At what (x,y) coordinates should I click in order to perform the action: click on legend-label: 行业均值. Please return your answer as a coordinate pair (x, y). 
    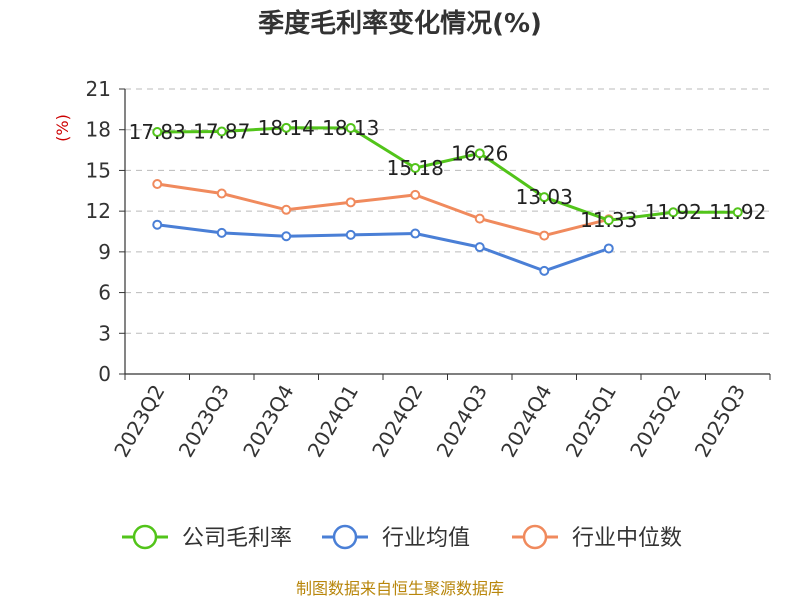
    Looking at the image, I should click on (426, 538).